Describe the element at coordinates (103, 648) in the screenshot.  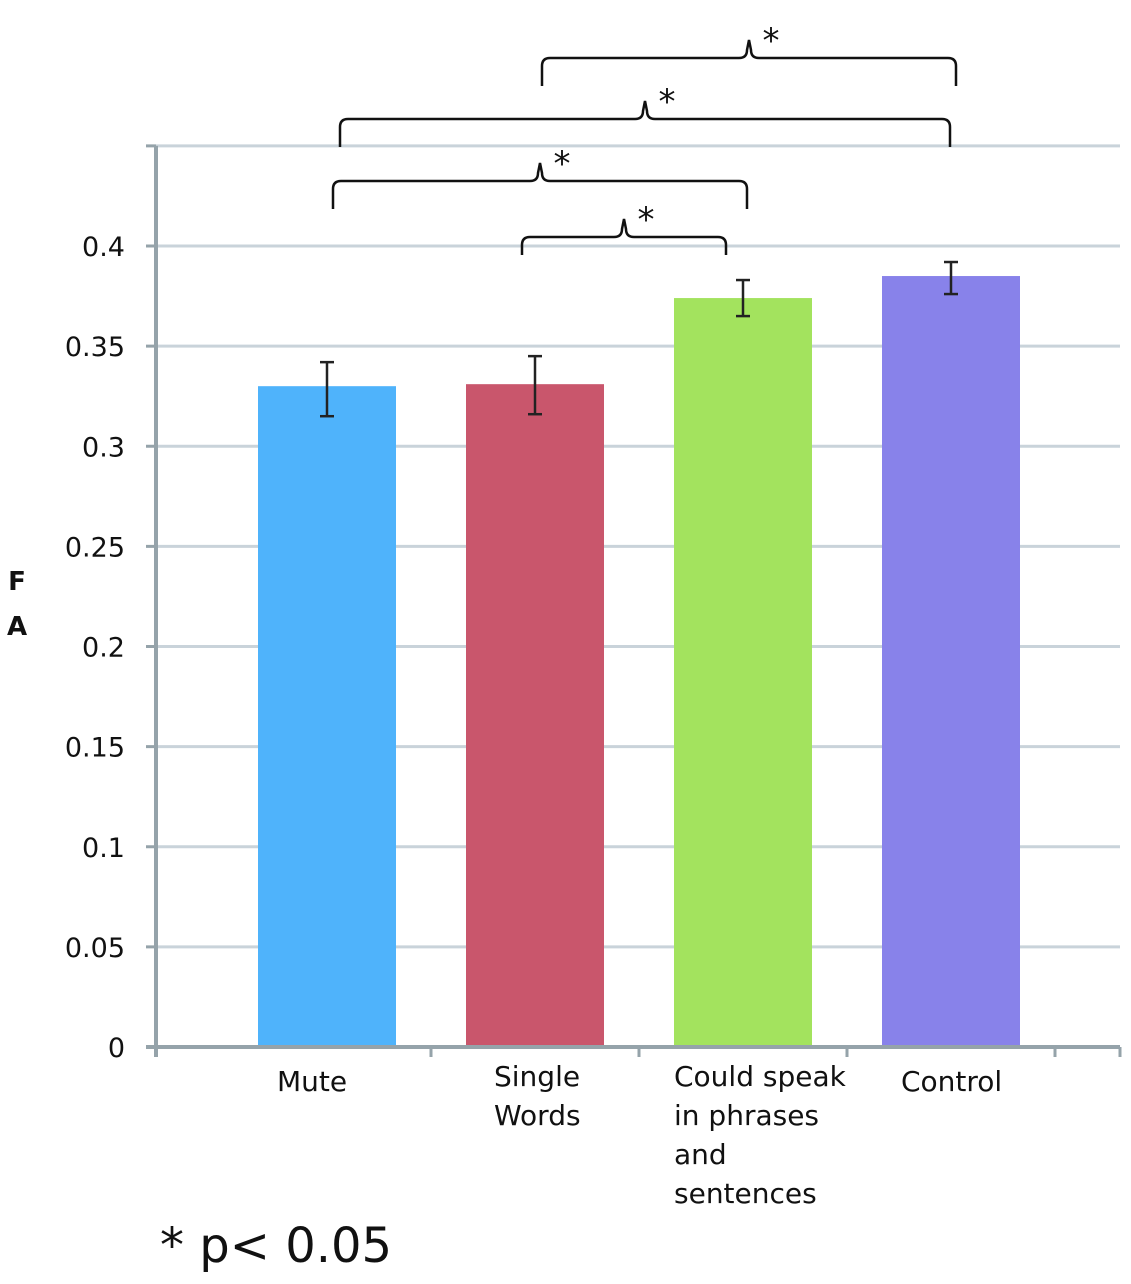
I see `y-tick-label-4: 0.2` at that location.